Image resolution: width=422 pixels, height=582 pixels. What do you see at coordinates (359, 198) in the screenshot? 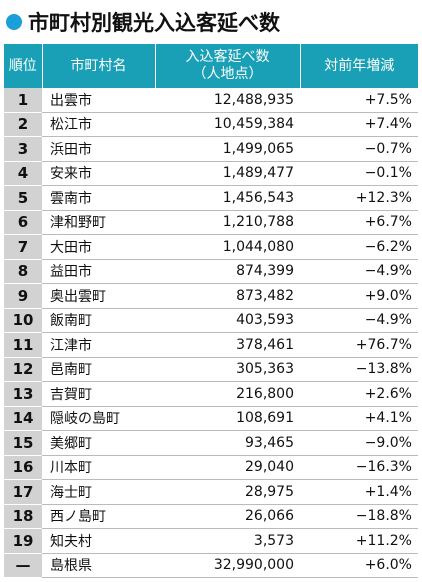
I see `chg-cell: +12.3%` at bounding box center [359, 198].